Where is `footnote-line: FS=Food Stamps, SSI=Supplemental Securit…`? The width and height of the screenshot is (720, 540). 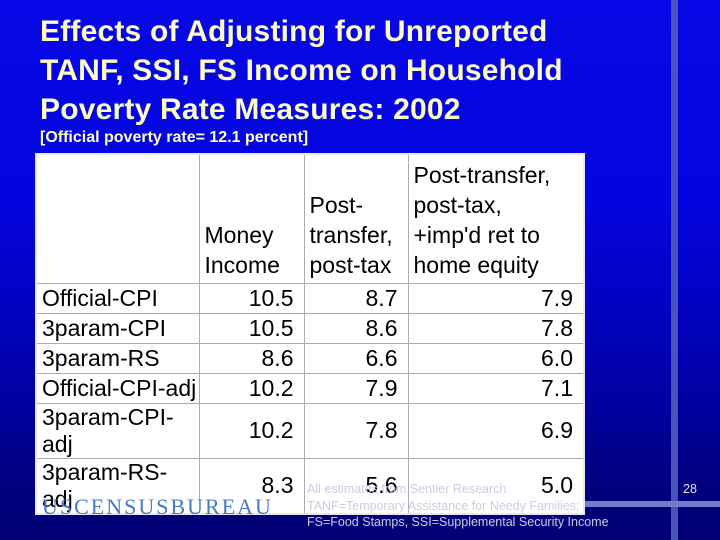 footnote-line: FS=Food Stamps, SSI=Supplemental Securit… is located at coordinates (458, 522).